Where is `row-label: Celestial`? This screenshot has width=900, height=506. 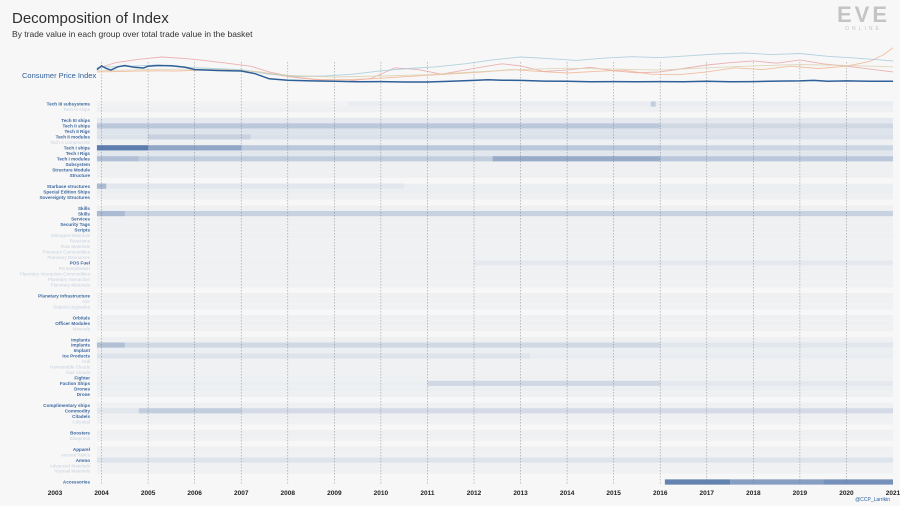 row-label: Celestial is located at coordinates (81, 421).